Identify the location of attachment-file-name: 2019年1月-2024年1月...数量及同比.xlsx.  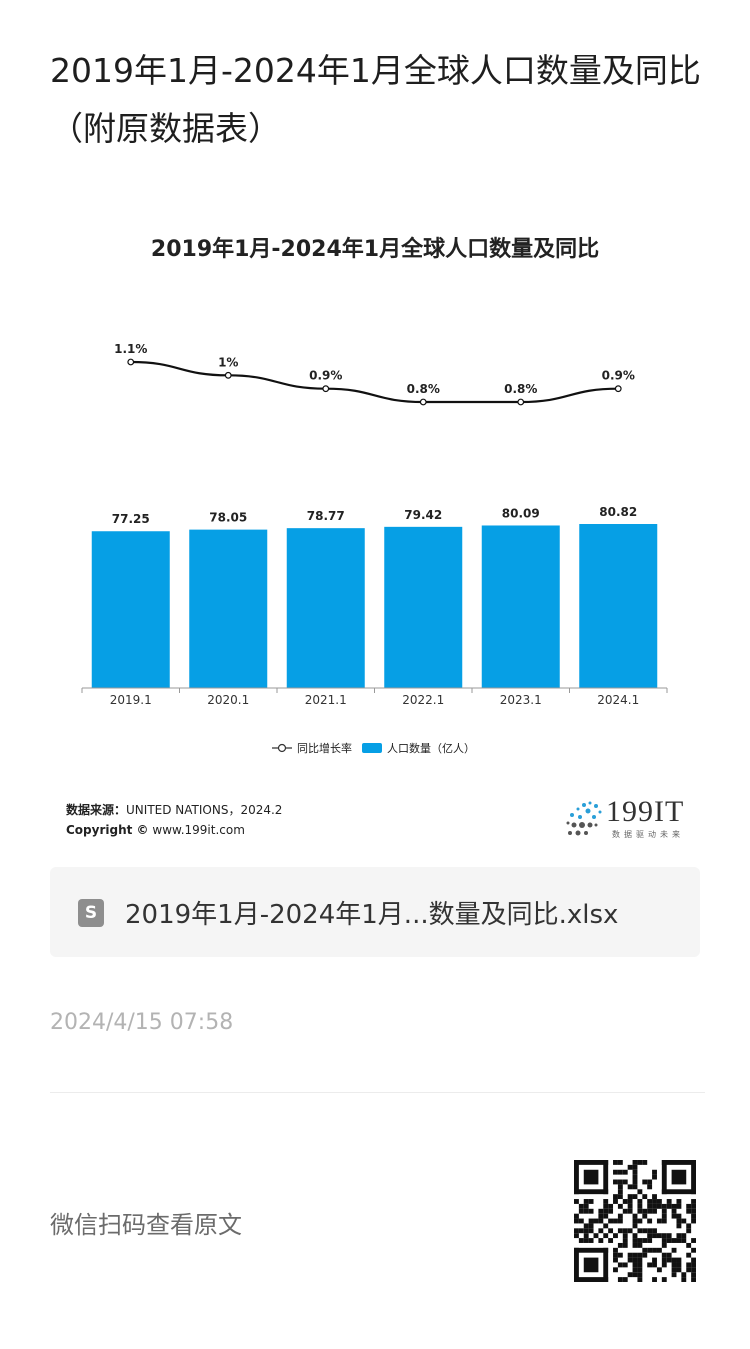
(372, 915).